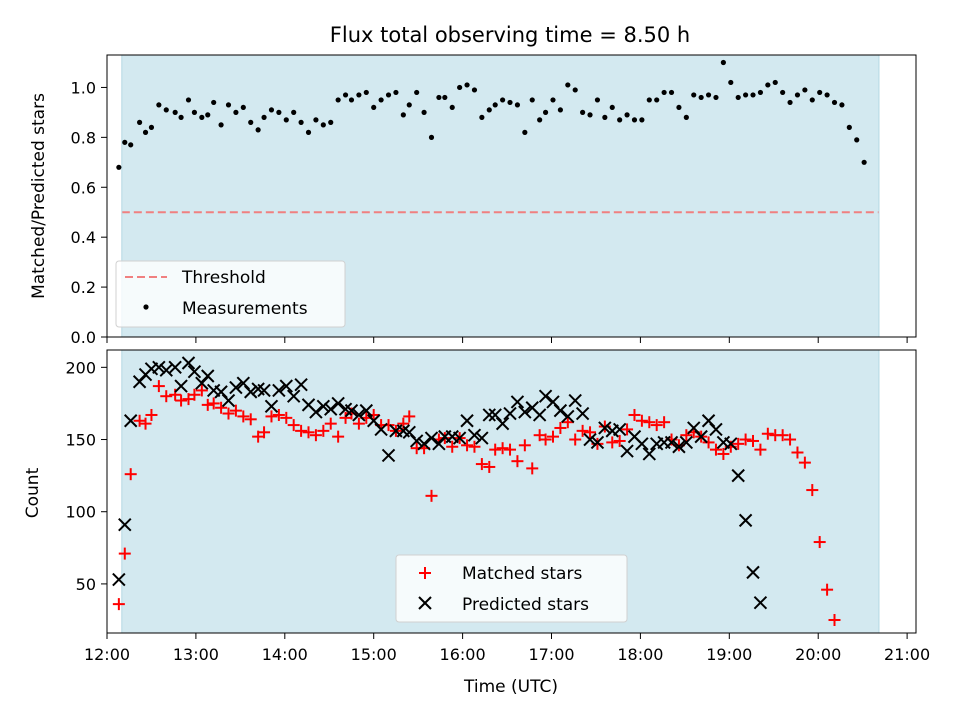  I want to click on ratio-legend-measurements-label: Measurements, so click(245, 309).